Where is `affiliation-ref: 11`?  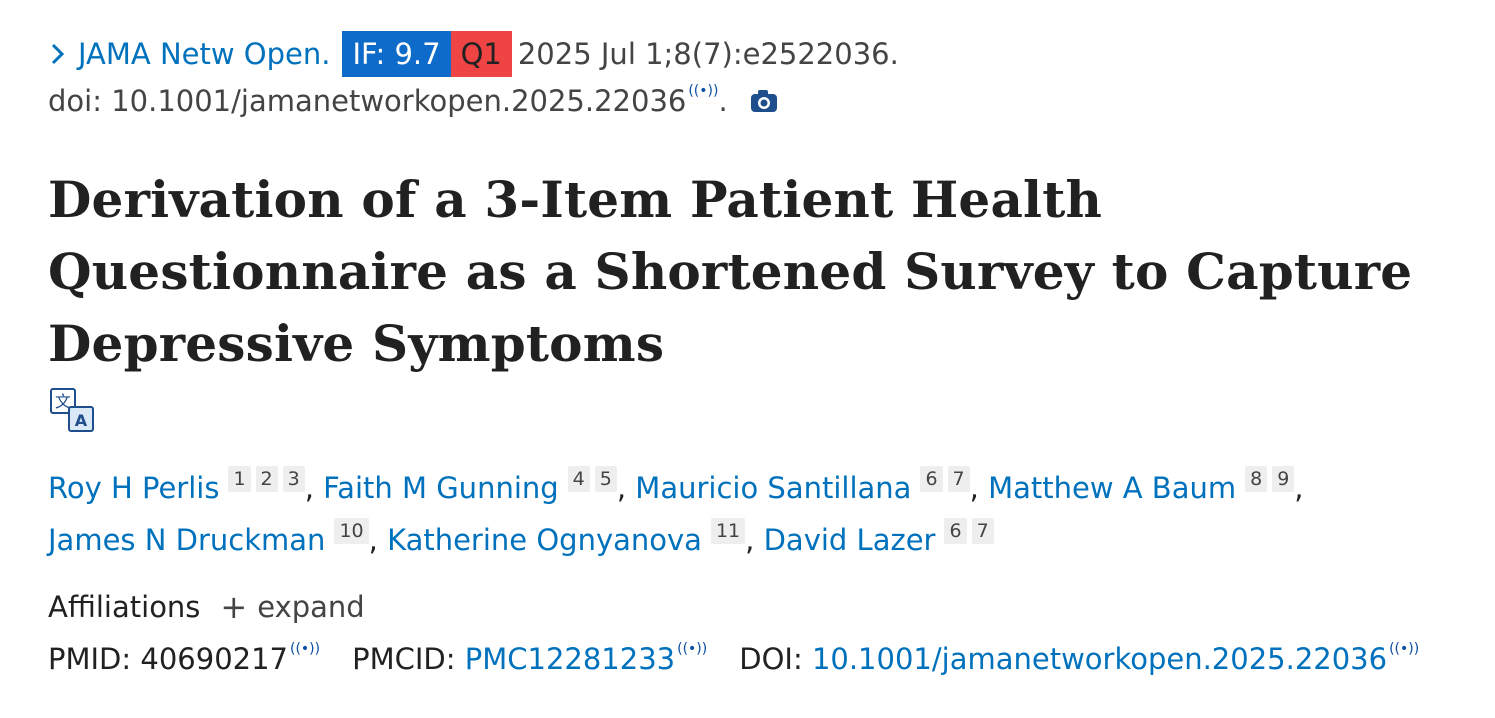 affiliation-ref: 11 is located at coordinates (728, 531).